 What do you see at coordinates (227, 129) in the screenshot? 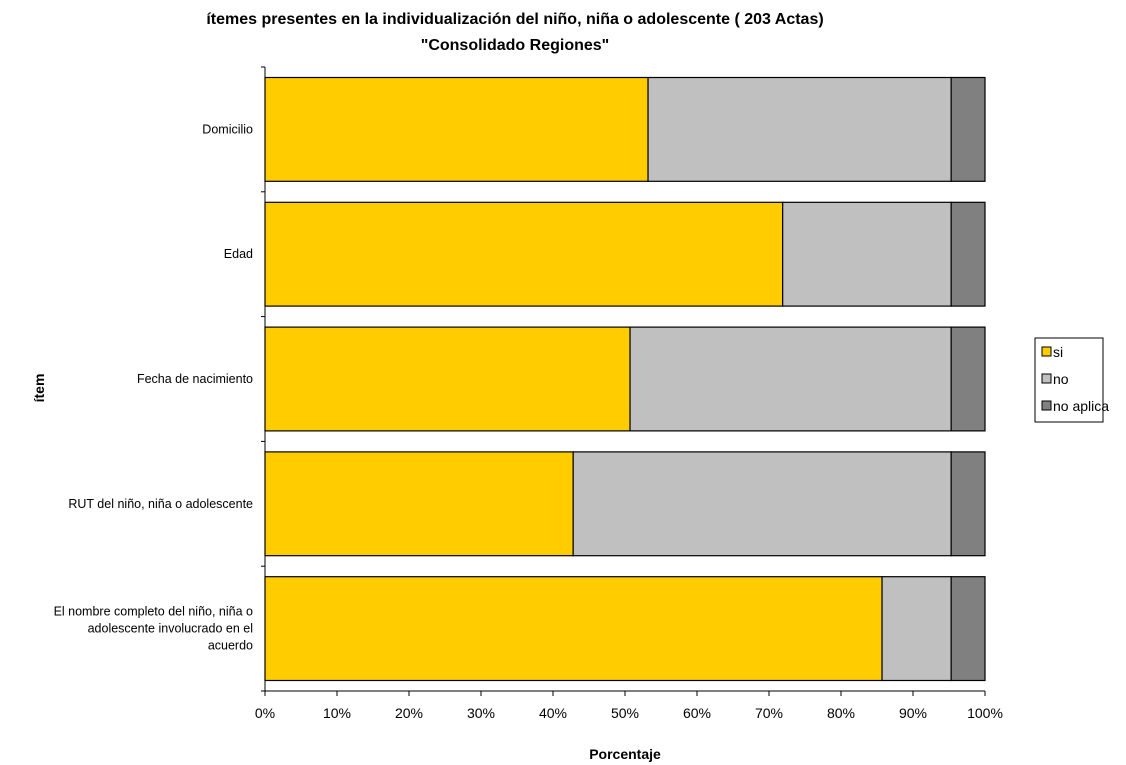
I see `category-label-0: Domicilio` at bounding box center [227, 129].